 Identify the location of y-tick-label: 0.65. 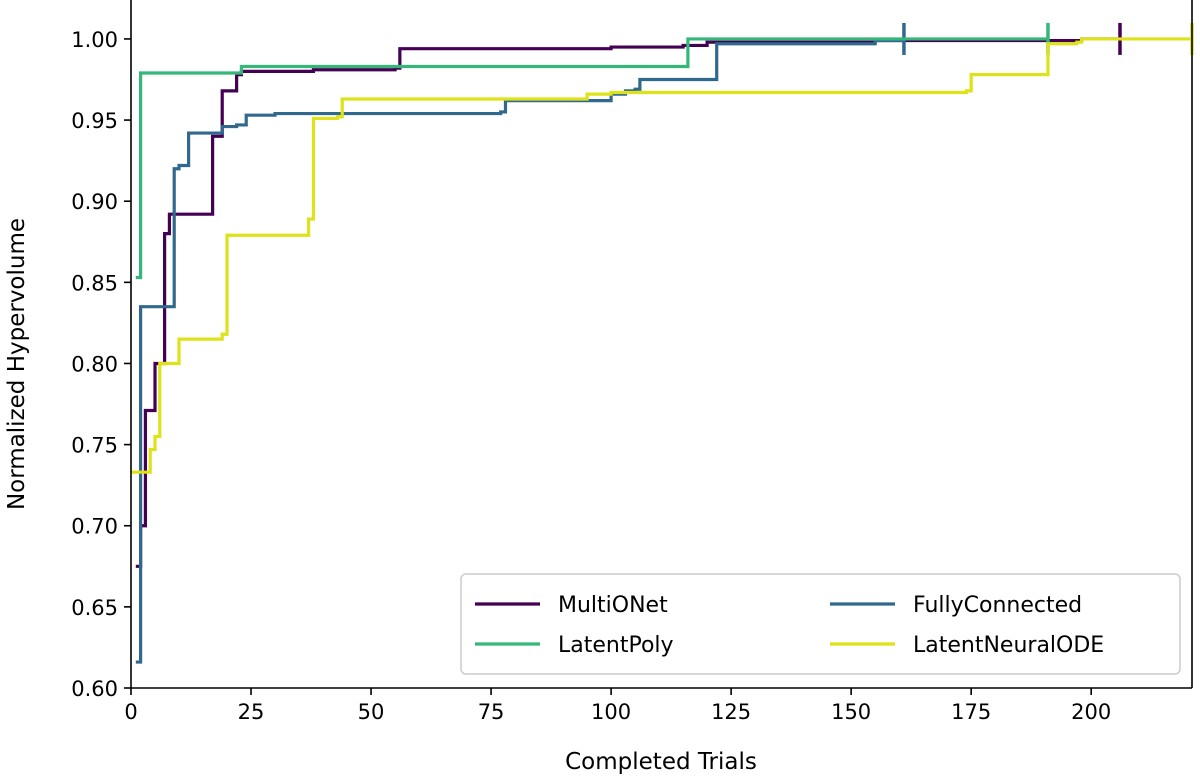
(94, 608).